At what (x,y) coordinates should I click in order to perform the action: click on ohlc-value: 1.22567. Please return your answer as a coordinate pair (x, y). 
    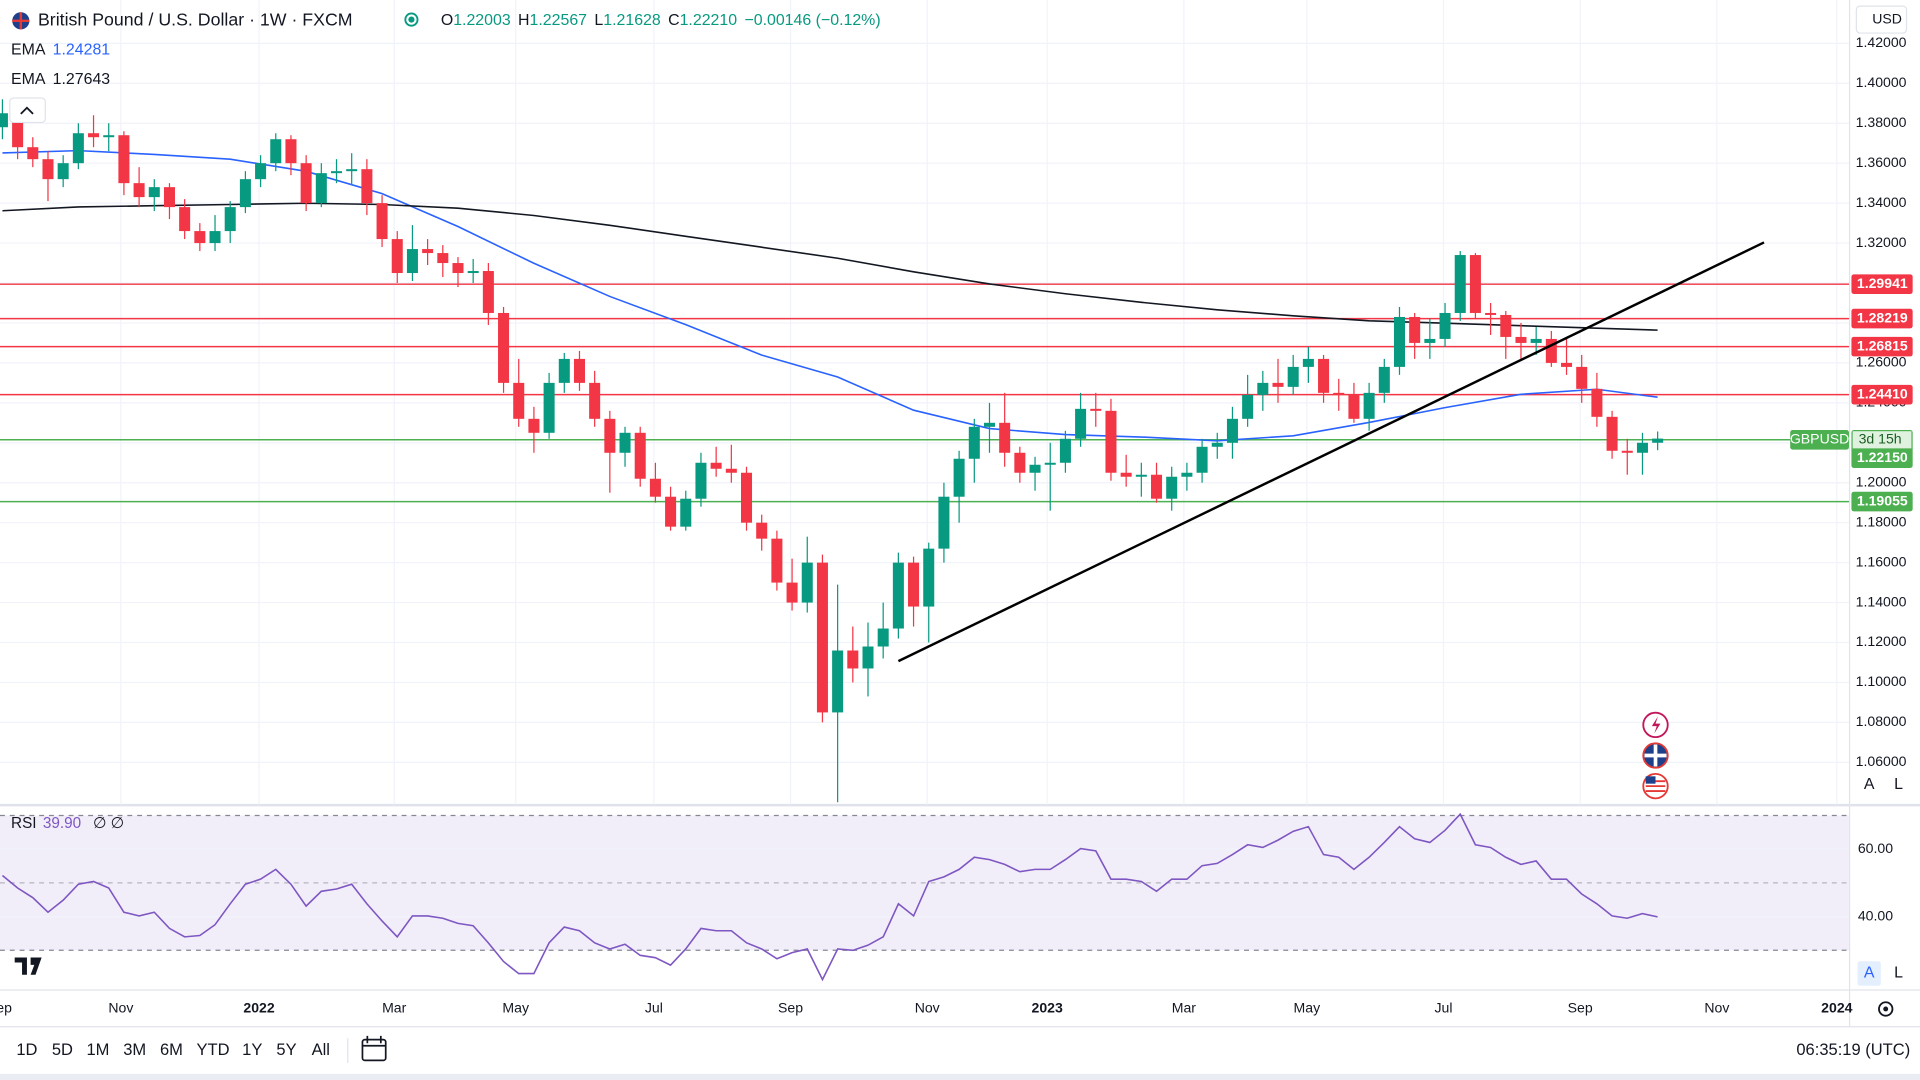
    Looking at the image, I should click on (559, 20).